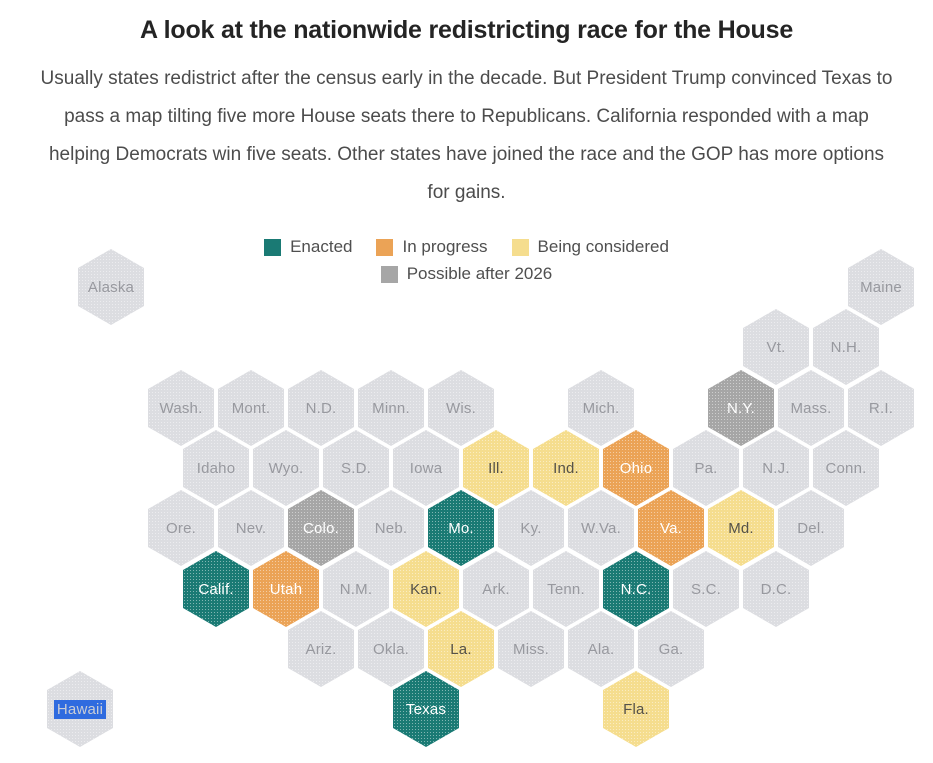  What do you see at coordinates (461, 528) in the screenshot?
I see `state-hex-mo: Mo.` at bounding box center [461, 528].